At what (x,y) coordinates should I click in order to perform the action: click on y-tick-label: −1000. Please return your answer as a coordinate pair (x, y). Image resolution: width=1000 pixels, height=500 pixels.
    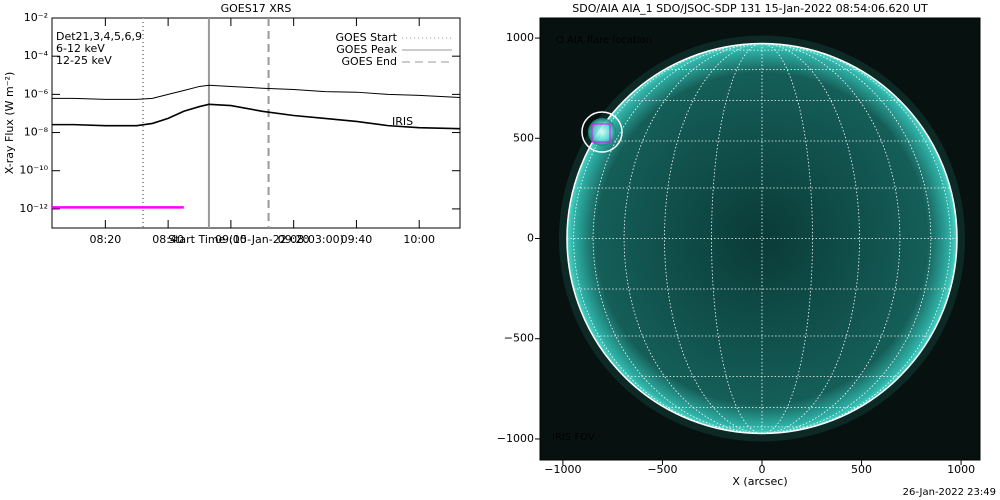
    Looking at the image, I should click on (515, 438).